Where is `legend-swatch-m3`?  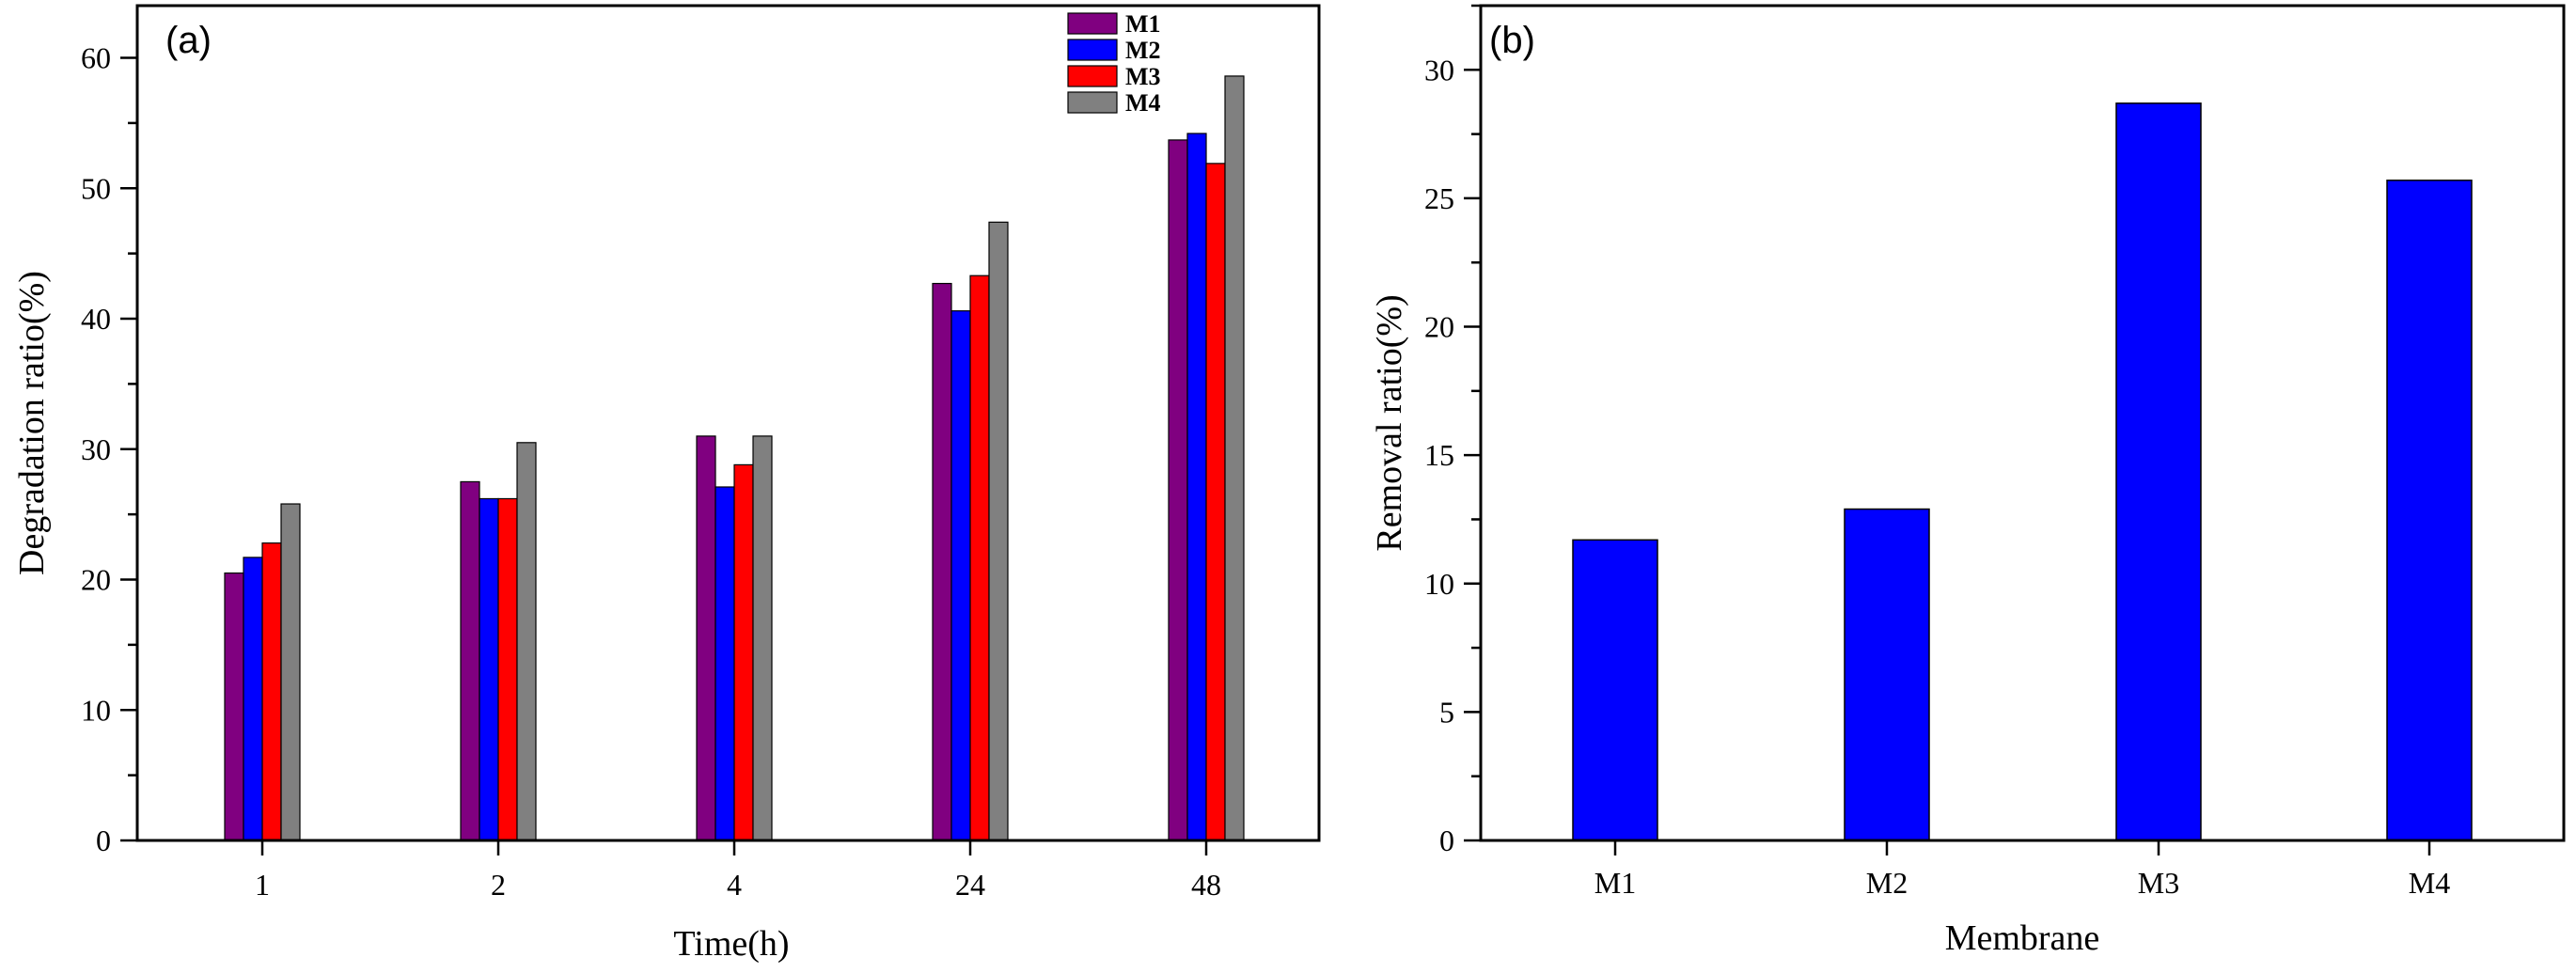
legend-swatch-m3 is located at coordinates (1093, 76).